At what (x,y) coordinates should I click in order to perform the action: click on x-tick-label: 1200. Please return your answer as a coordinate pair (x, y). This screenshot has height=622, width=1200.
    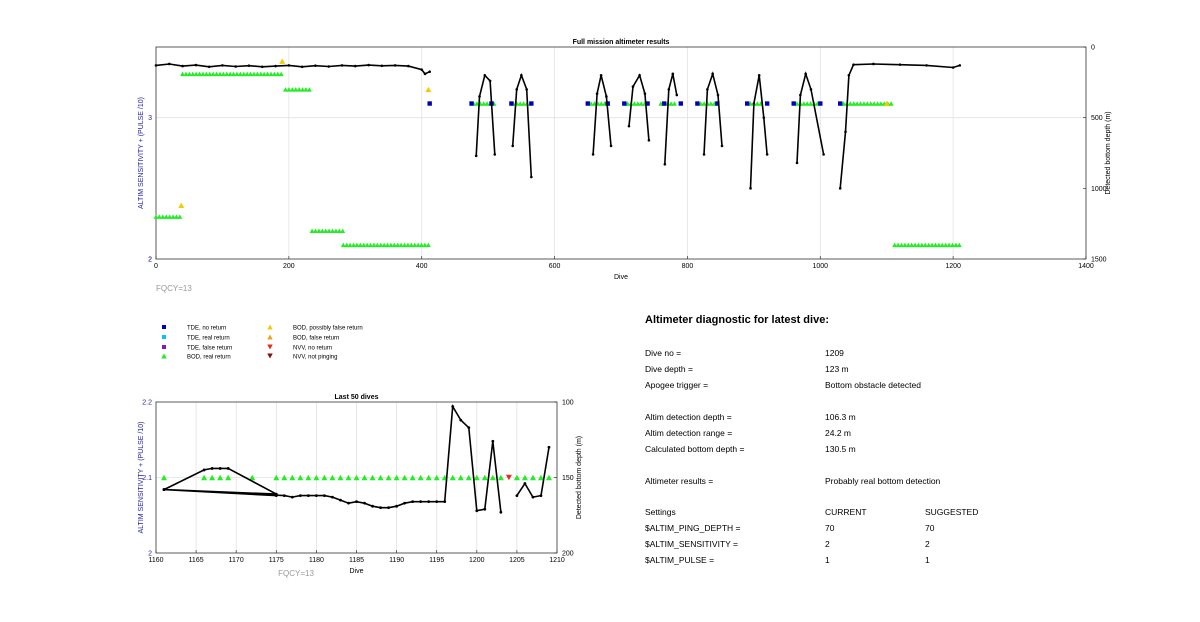
    Looking at the image, I should click on (953, 266).